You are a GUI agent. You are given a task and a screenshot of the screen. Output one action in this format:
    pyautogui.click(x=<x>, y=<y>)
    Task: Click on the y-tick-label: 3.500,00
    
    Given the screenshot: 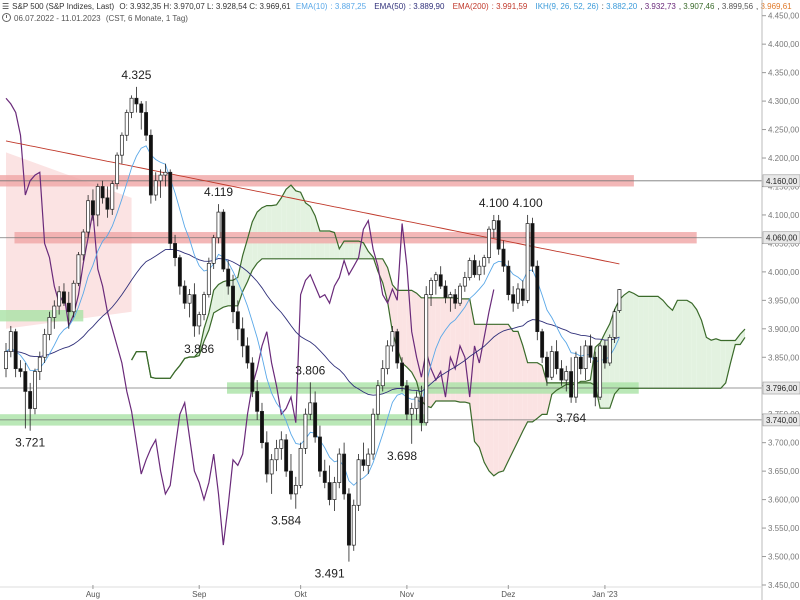 What is the action you would take?
    pyautogui.click(x=784, y=557)
    